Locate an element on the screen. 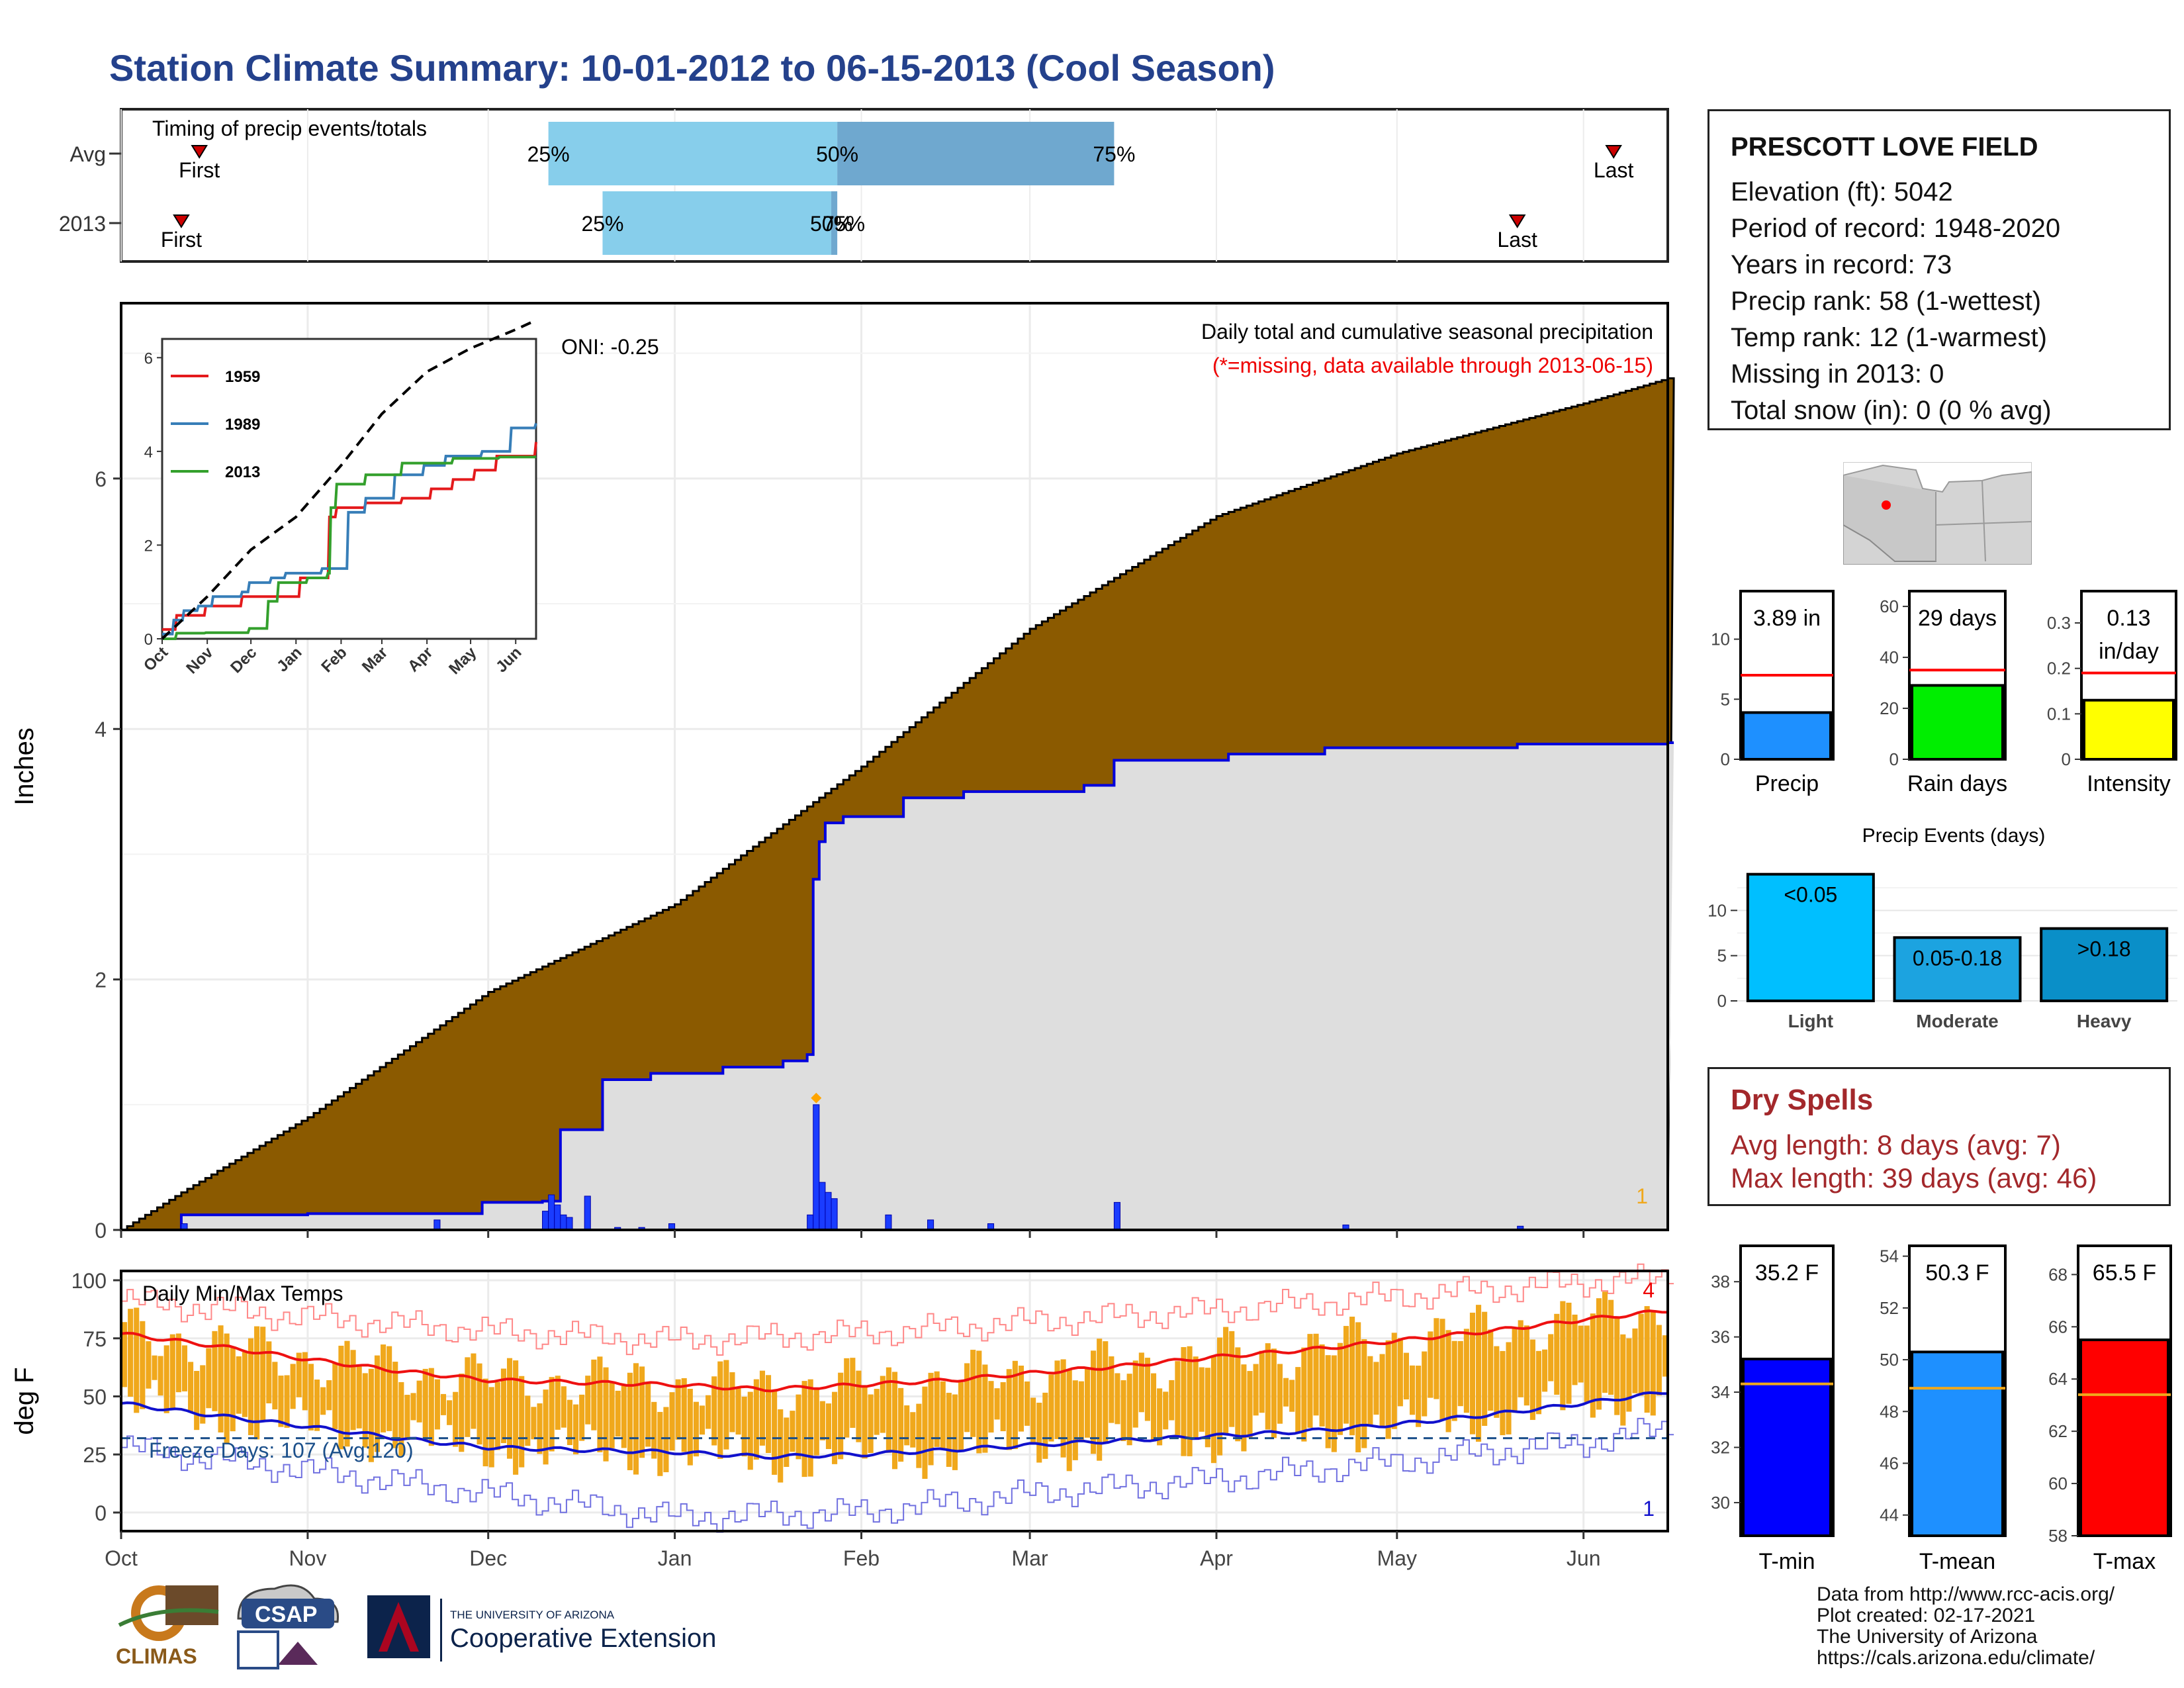 This screenshot has height=1688, width=2184. t-max-ytick-label: 62 is located at coordinates (2058, 1431).